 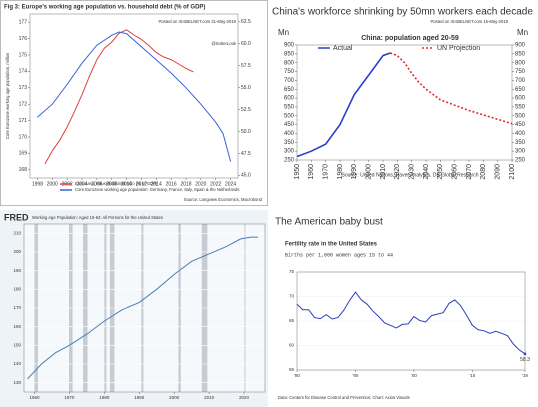 I want to click on y-tick-label: 500, so click(x=289, y=116).